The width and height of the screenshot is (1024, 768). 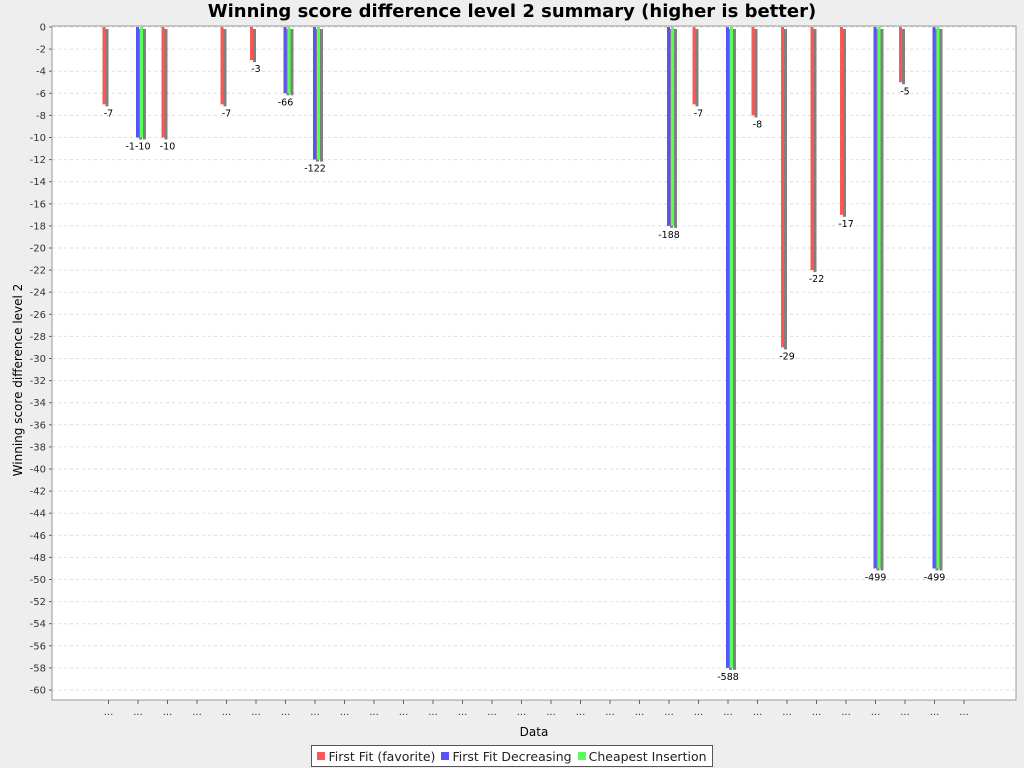 What do you see at coordinates (38, 668) in the screenshot?
I see `y-tick-label: -58` at bounding box center [38, 668].